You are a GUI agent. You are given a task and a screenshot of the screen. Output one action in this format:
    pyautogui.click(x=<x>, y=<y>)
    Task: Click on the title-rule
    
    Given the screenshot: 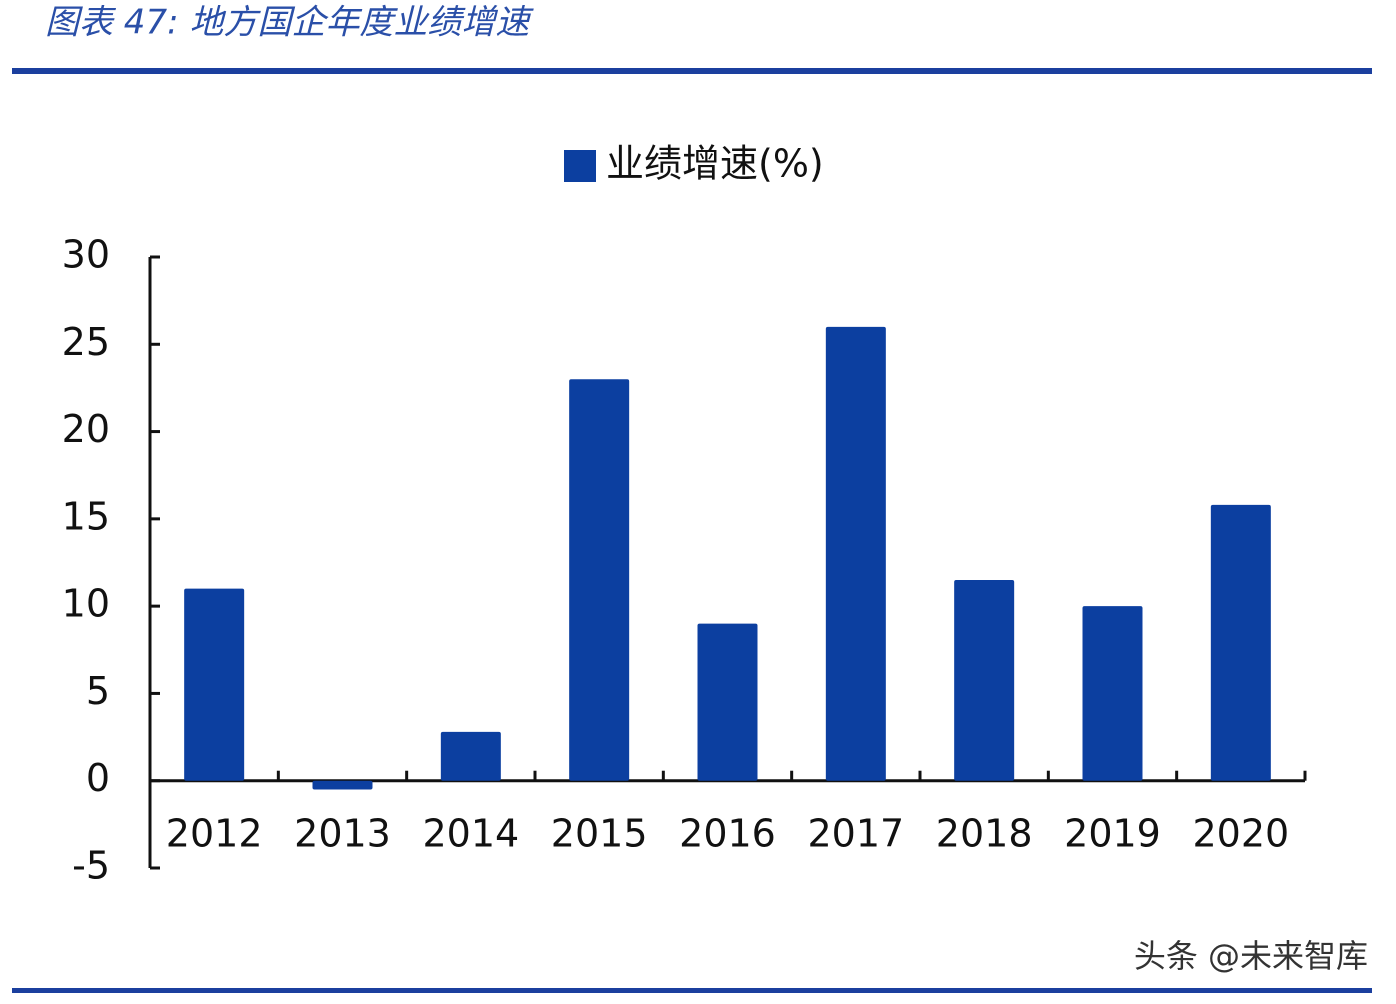 What is the action you would take?
    pyautogui.click(x=692, y=71)
    